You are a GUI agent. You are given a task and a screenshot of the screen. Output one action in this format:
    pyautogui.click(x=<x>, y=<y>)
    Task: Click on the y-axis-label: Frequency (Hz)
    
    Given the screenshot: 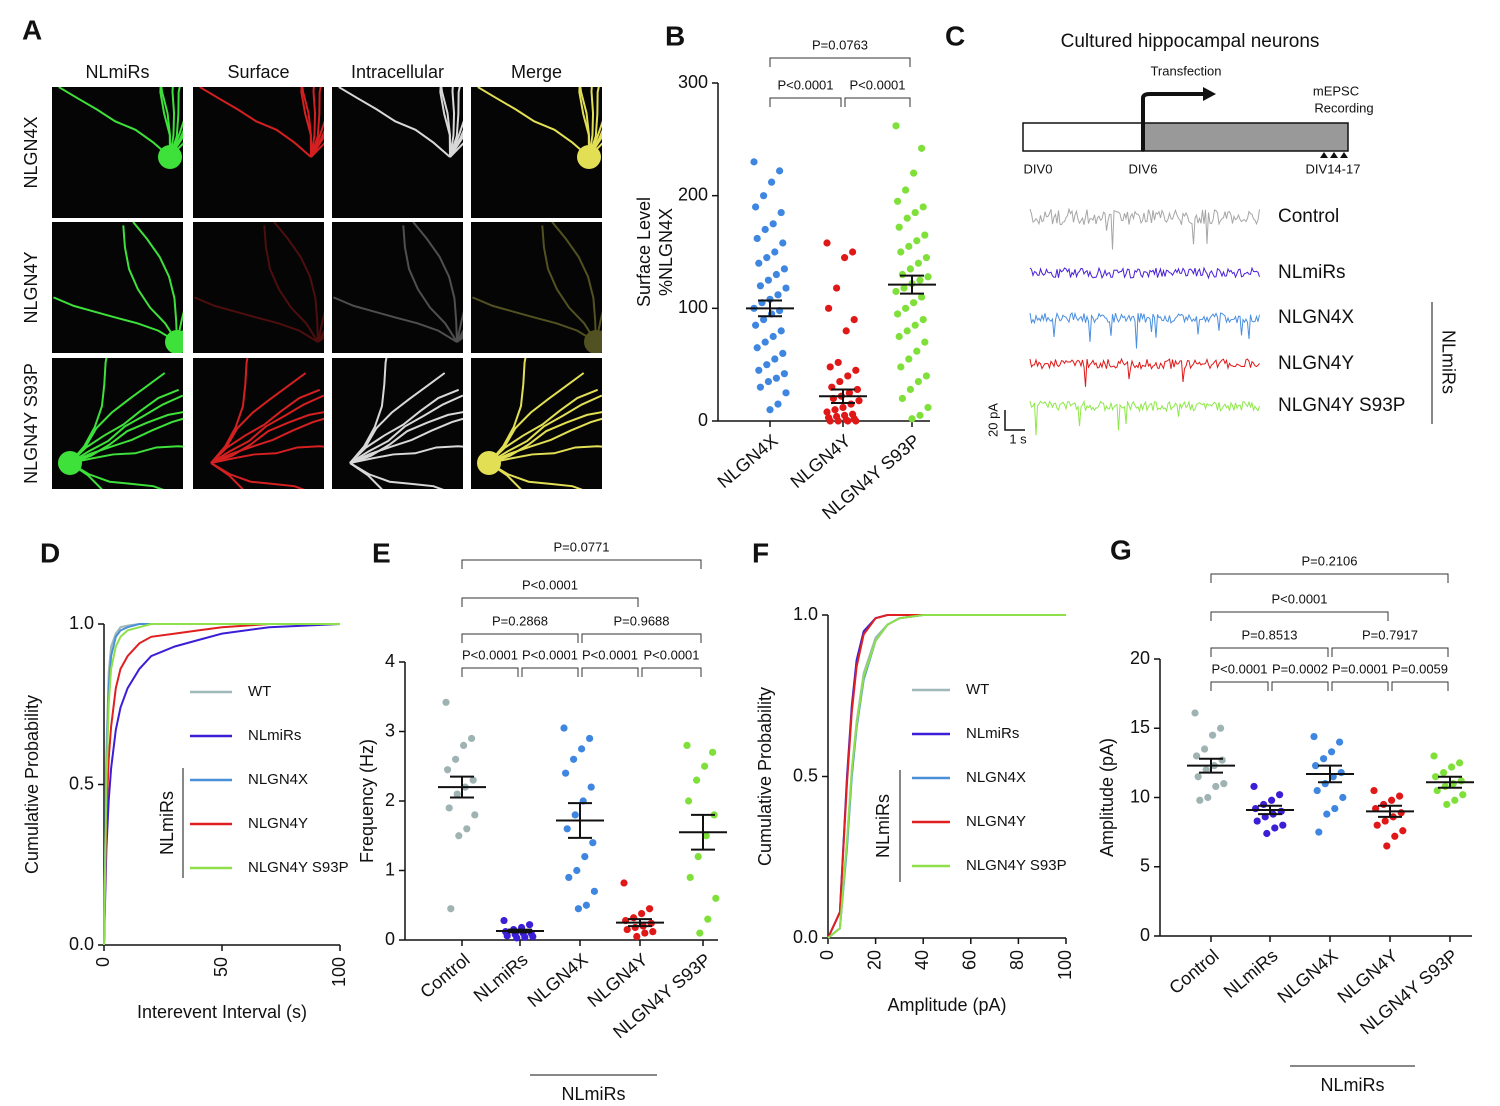 What is the action you would take?
    pyautogui.click(x=367, y=801)
    